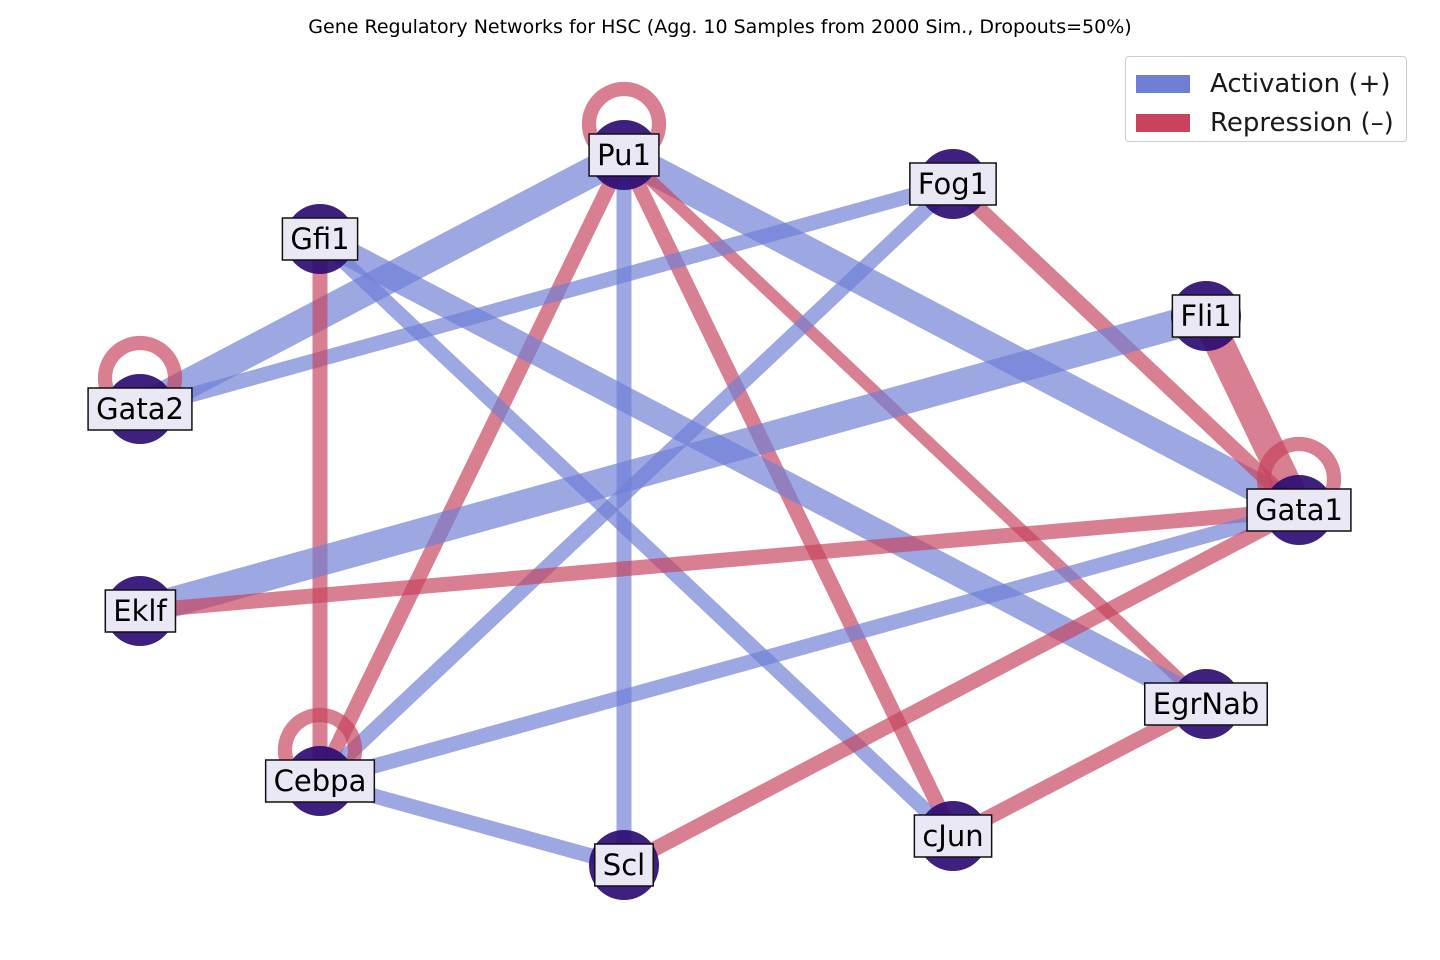 Image resolution: width=1440 pixels, height=960 pixels. I want to click on node-gfi1: Gfi1, so click(320, 239).